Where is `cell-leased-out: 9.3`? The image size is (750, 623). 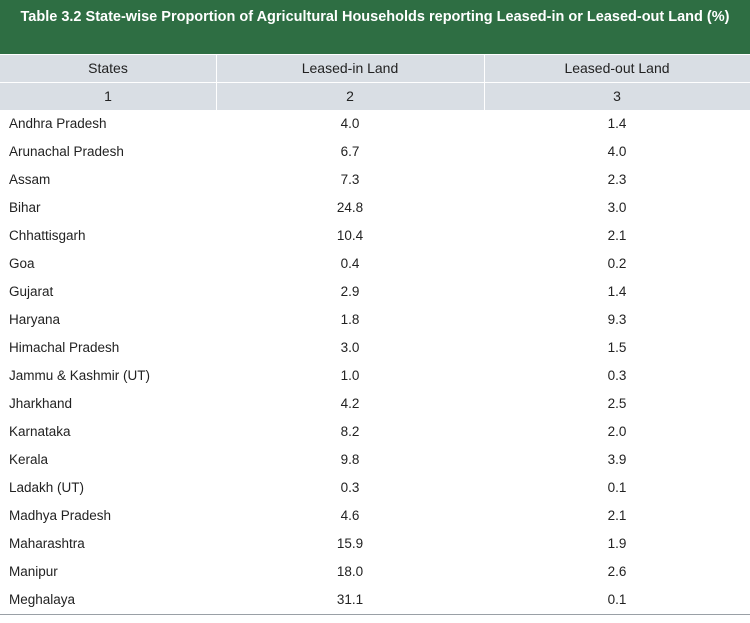 cell-leased-out: 9.3 is located at coordinates (617, 319).